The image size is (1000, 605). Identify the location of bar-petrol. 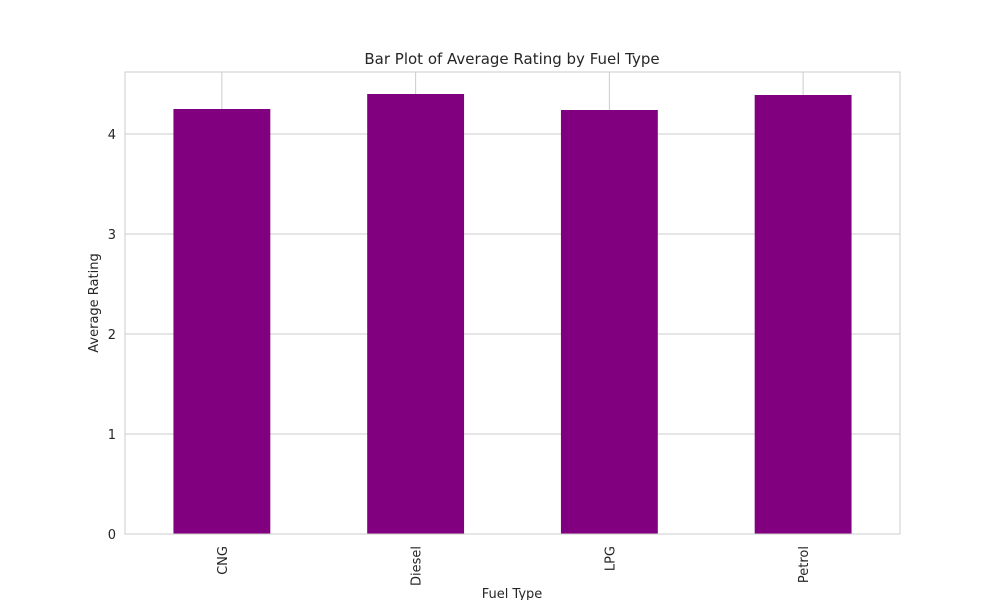
(803, 314).